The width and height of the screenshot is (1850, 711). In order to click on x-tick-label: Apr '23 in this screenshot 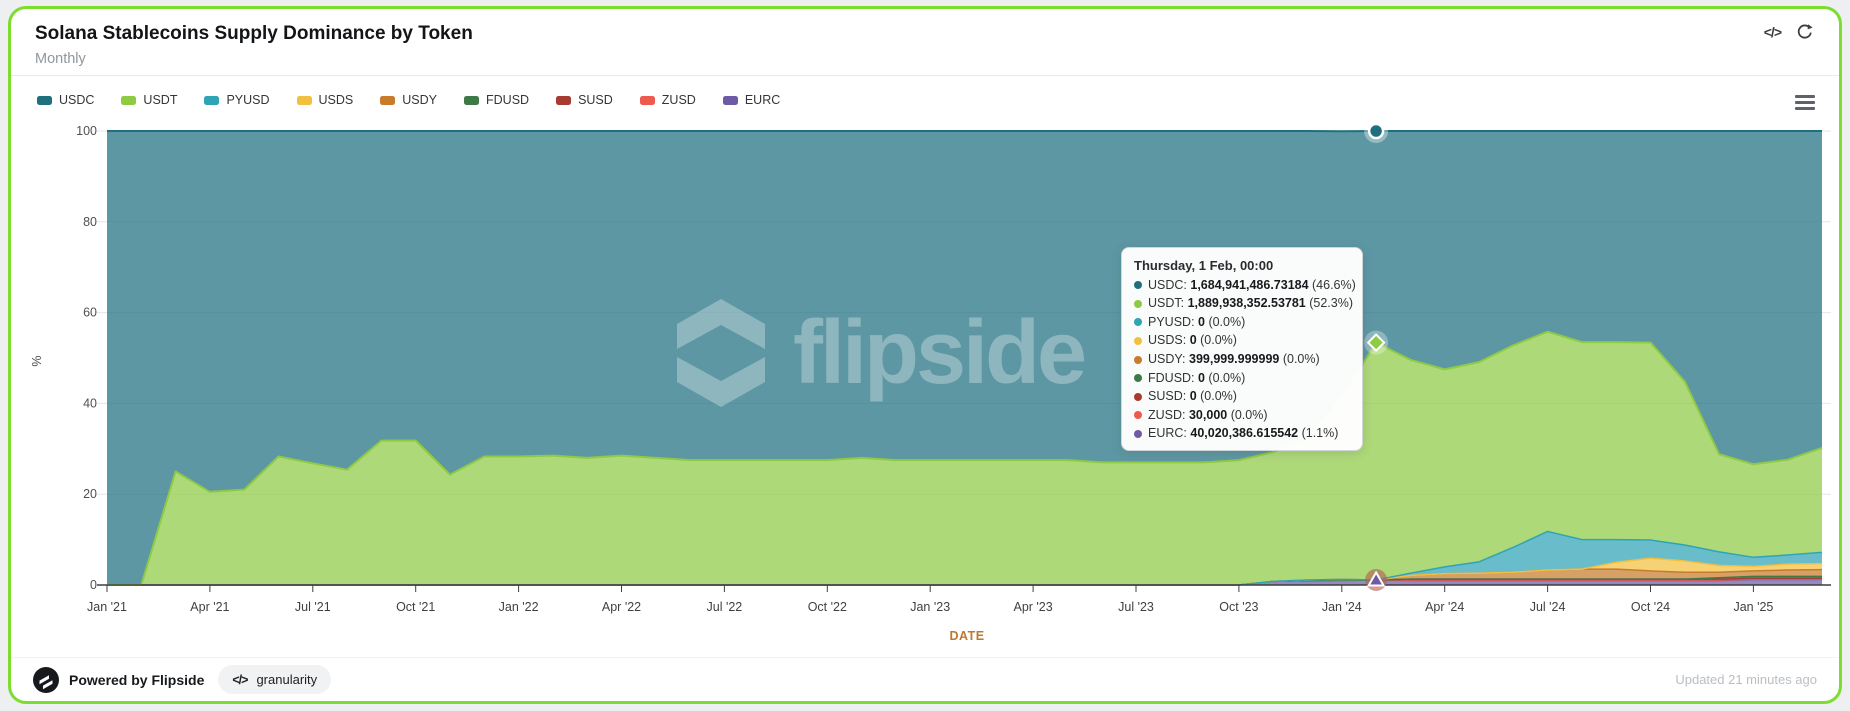, I will do `click(1032, 607)`.